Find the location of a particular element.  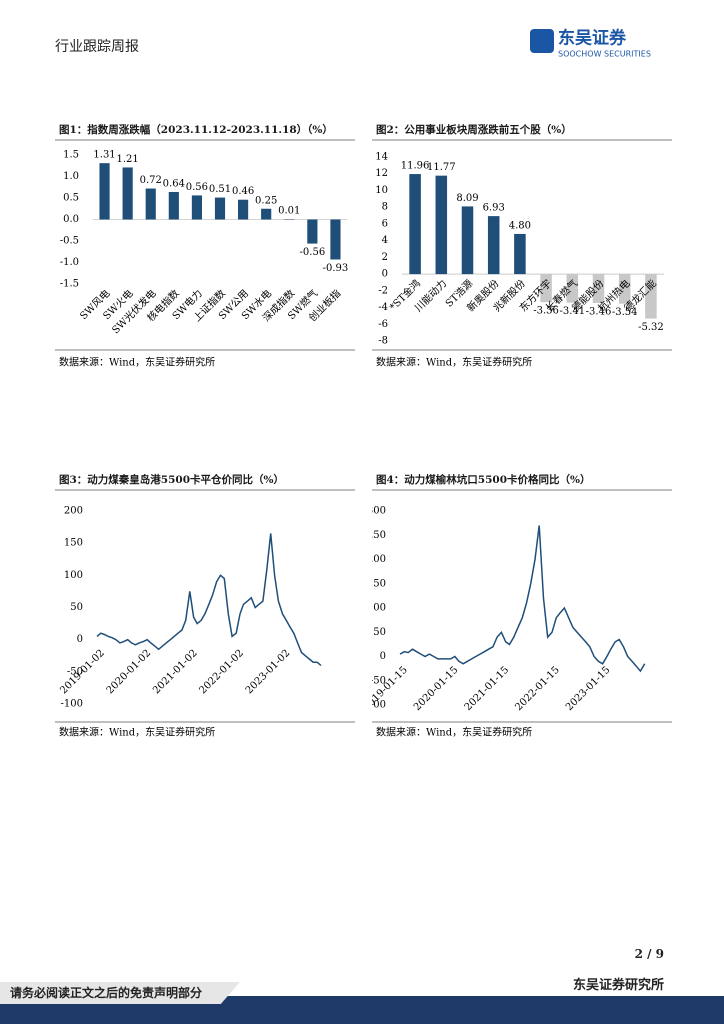

x-tick-label: 2020-01-02 is located at coordinates (129, 672).